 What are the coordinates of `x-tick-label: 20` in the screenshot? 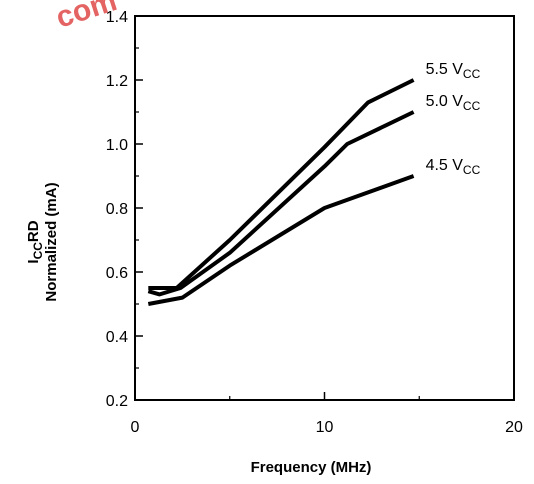 It's located at (514, 427).